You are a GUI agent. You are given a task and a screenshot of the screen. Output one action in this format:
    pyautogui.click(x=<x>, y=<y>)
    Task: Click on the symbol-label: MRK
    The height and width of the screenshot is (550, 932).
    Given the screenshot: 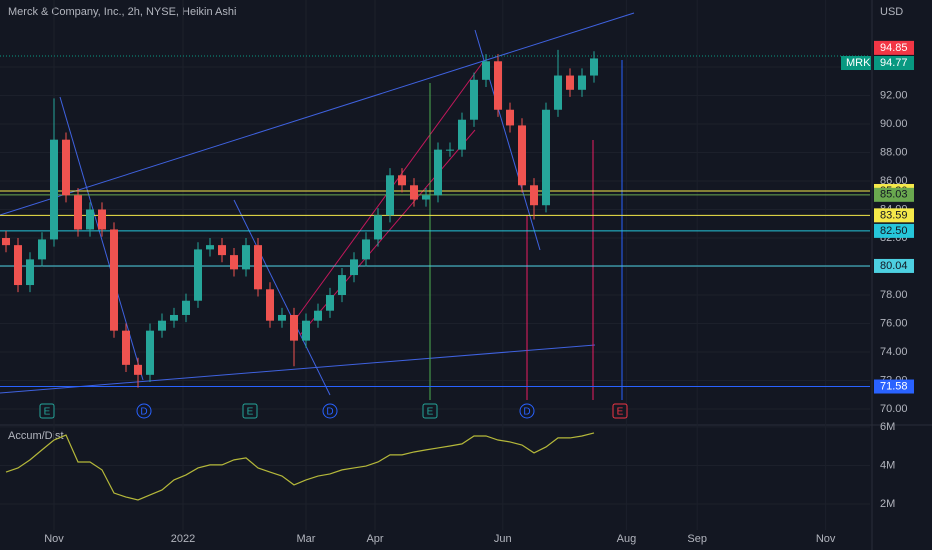 What is the action you would take?
    pyautogui.click(x=858, y=63)
    